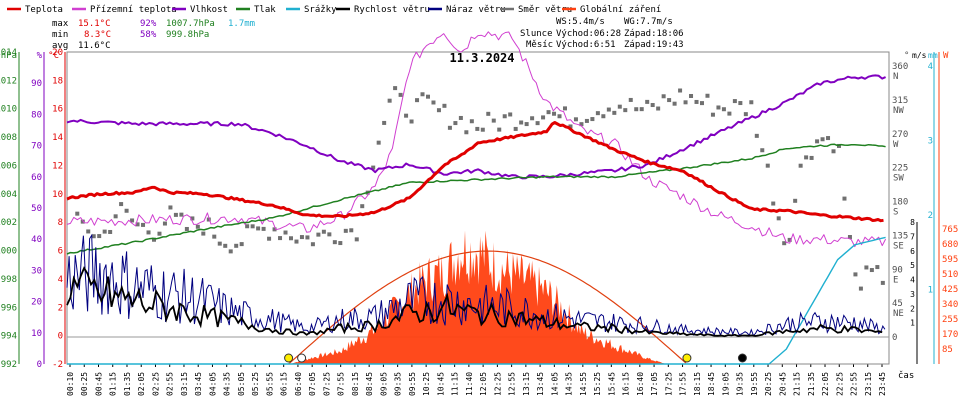 Image resolution: width=966 pixels, height=404 pixels. What do you see at coordinates (320, 10) in the screenshot?
I see `legend-item: Srážky` at bounding box center [320, 10].